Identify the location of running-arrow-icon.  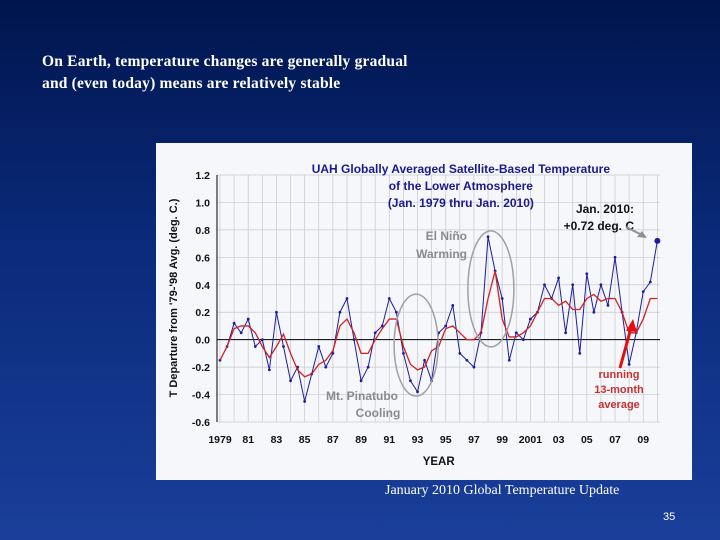
(625, 348).